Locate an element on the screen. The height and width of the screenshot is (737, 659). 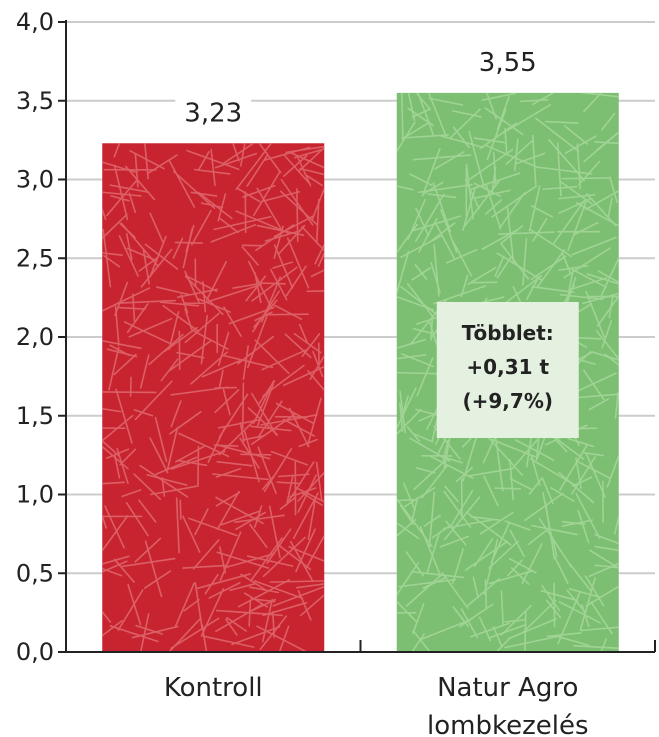
x-category-label: lombkezelés is located at coordinates (508, 724).